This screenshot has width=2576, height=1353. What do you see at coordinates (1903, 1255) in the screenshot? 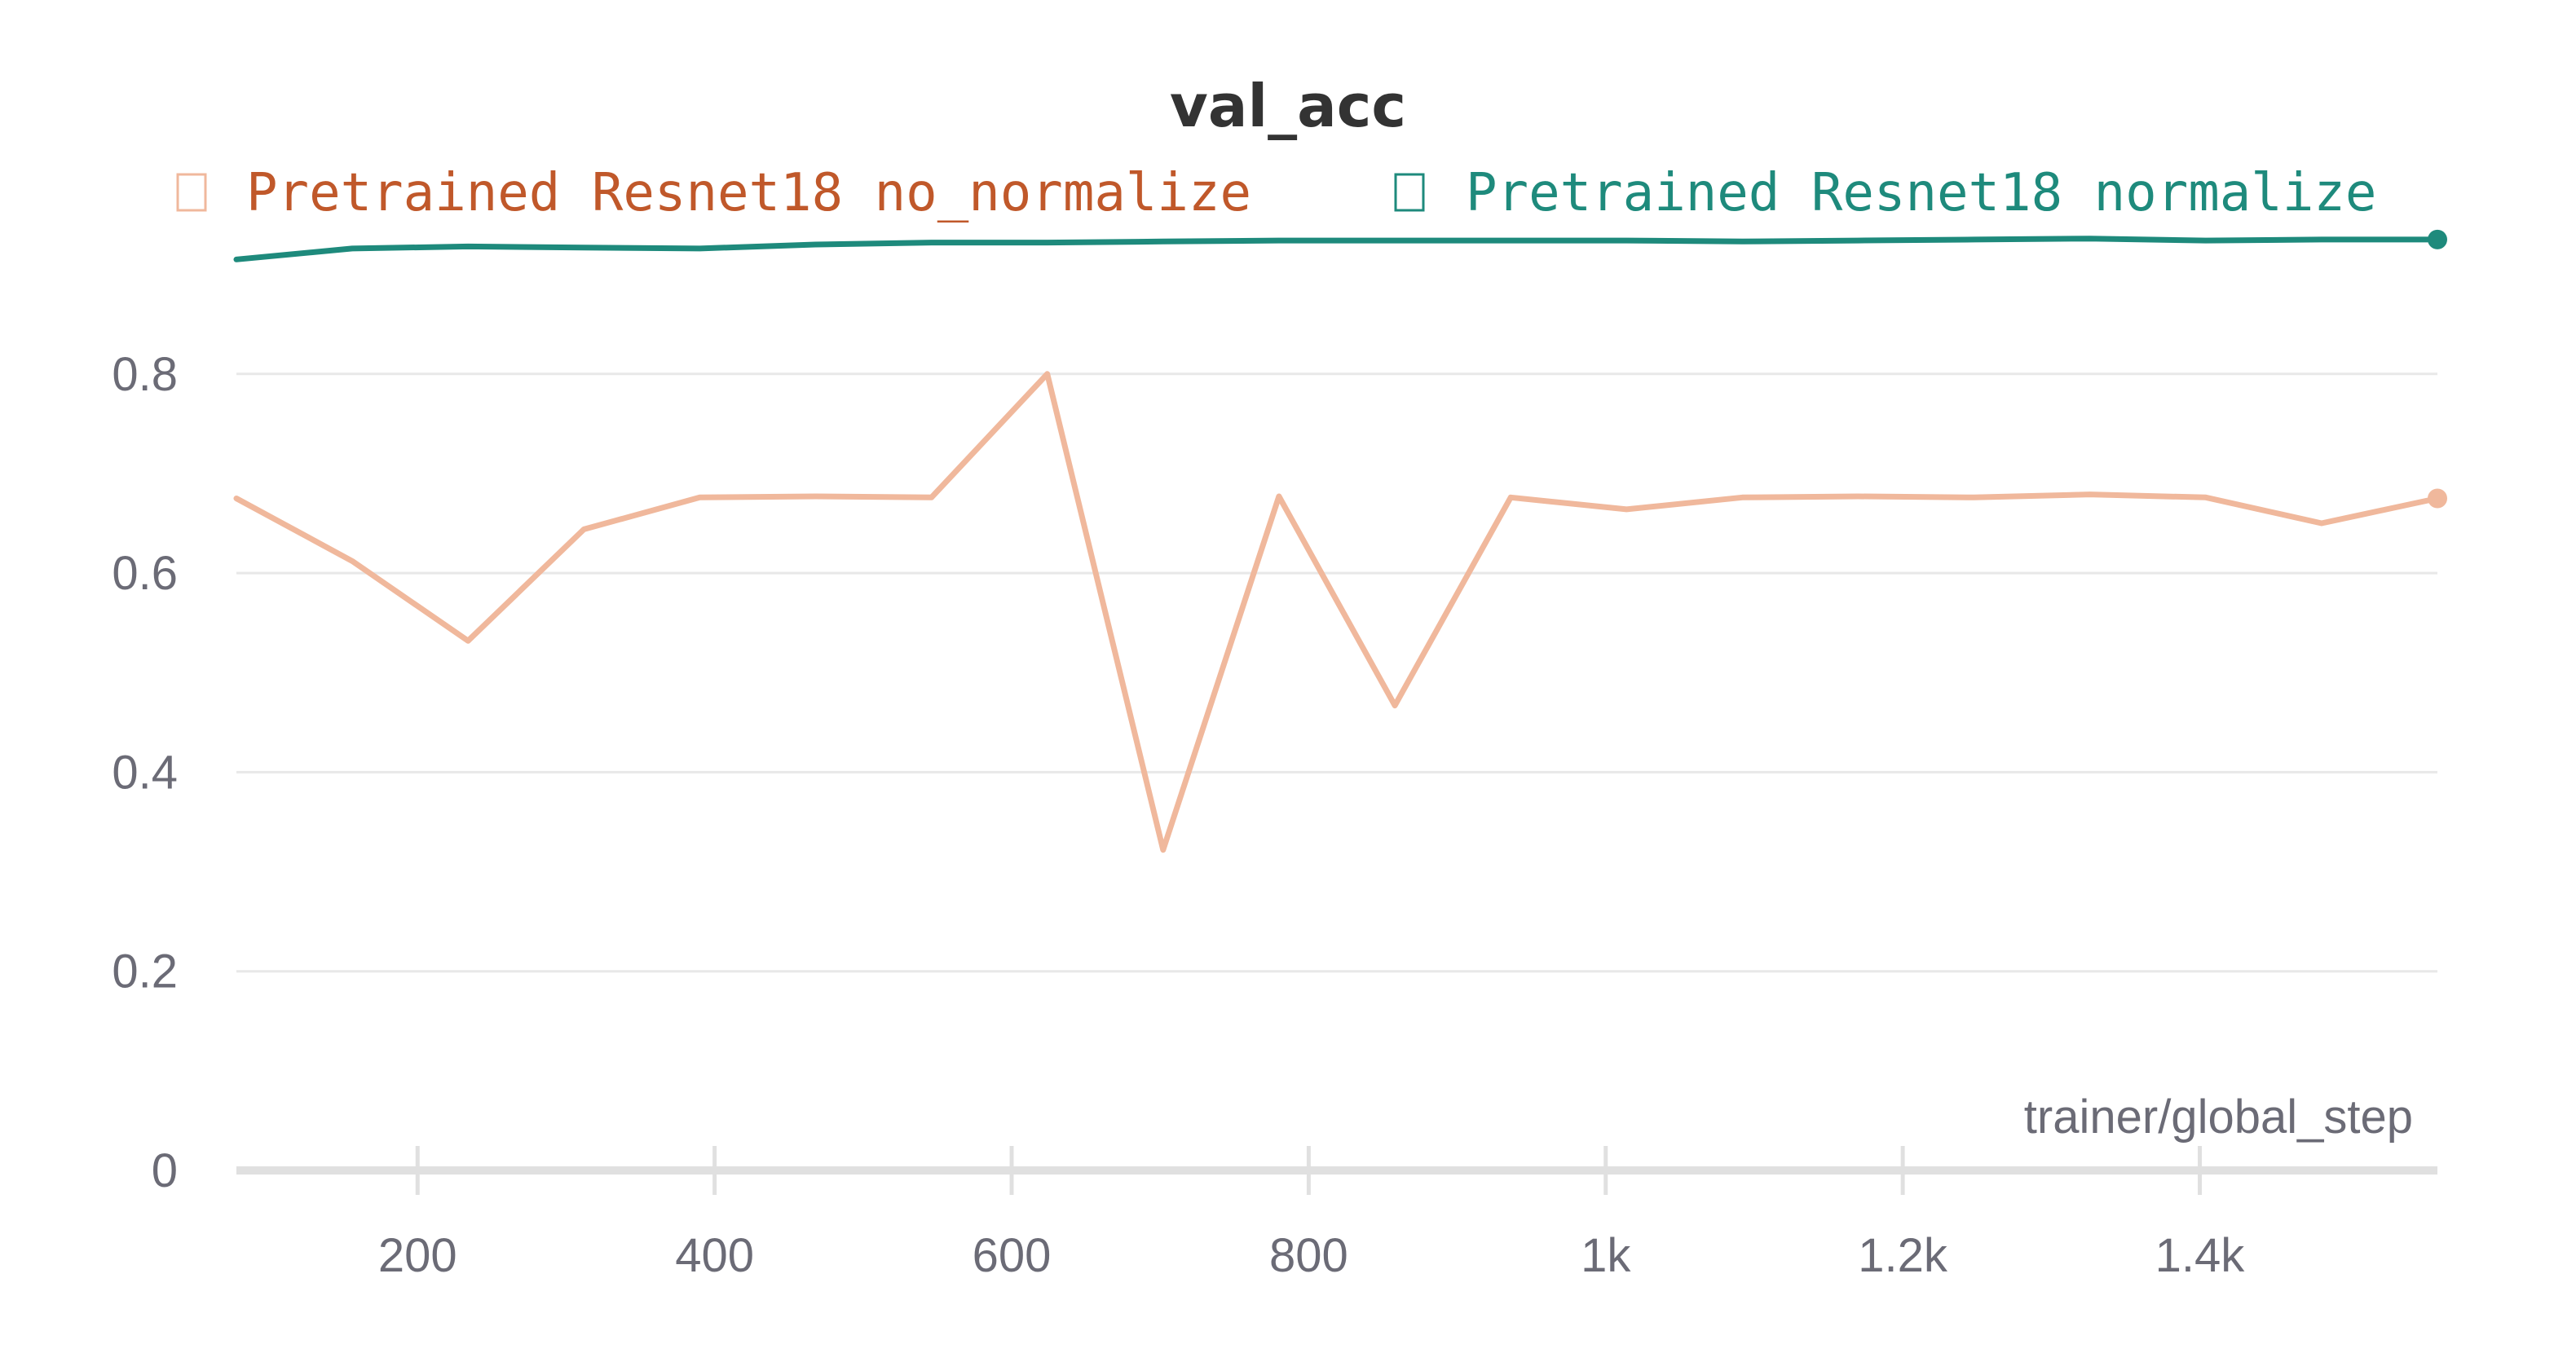
I see `x-tick-label-5: 1.2k` at bounding box center [1903, 1255].